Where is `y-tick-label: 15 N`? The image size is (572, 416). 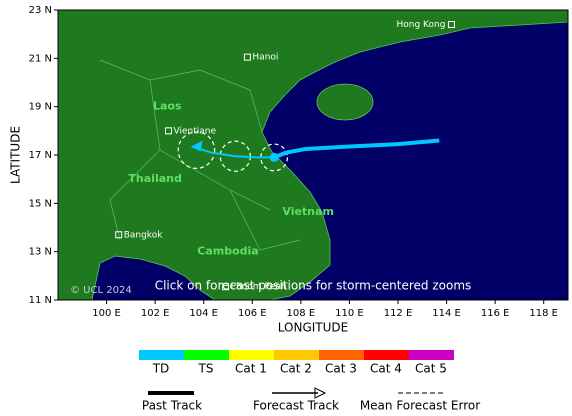 y-tick-label: 15 N is located at coordinates (40, 203).